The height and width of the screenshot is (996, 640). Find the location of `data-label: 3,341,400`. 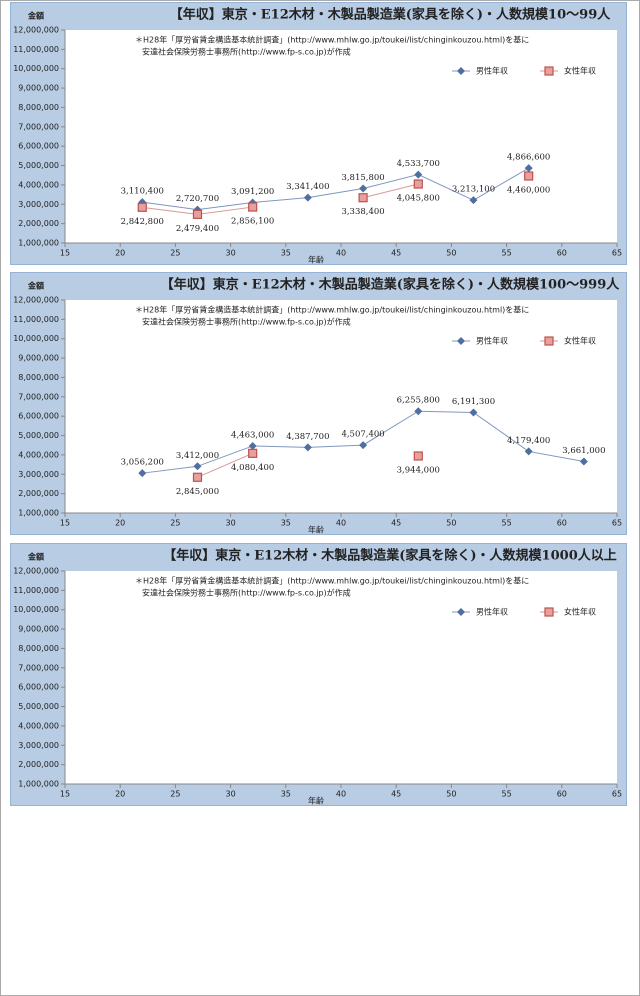

data-label: 3,341,400 is located at coordinates (307, 187).